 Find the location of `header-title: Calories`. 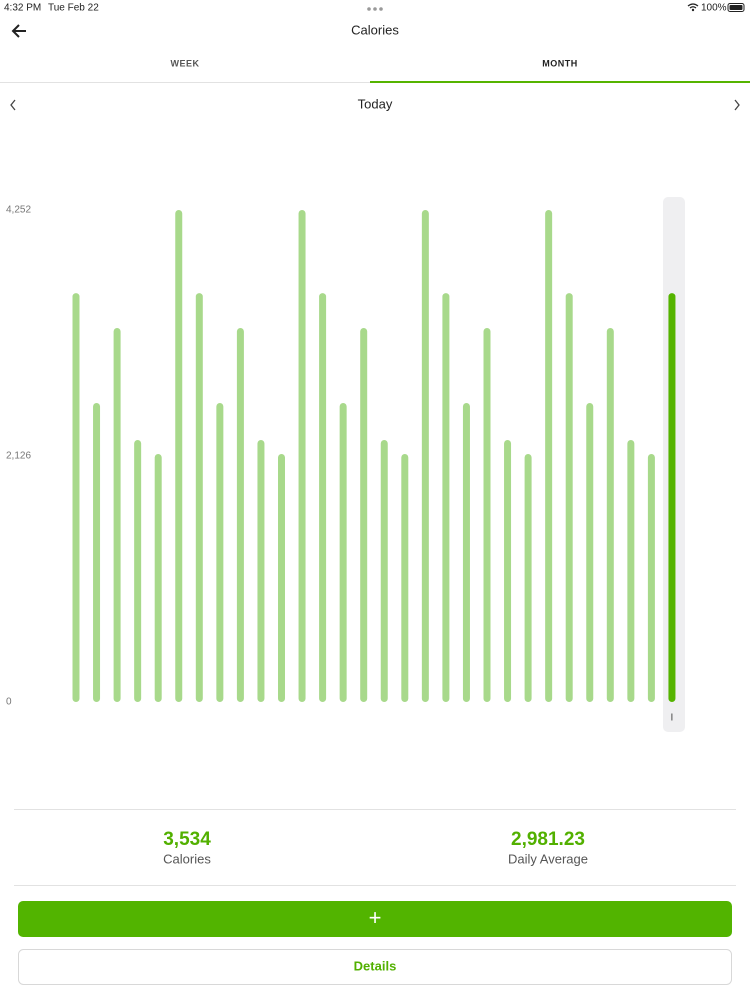

header-title: Calories is located at coordinates (375, 29).